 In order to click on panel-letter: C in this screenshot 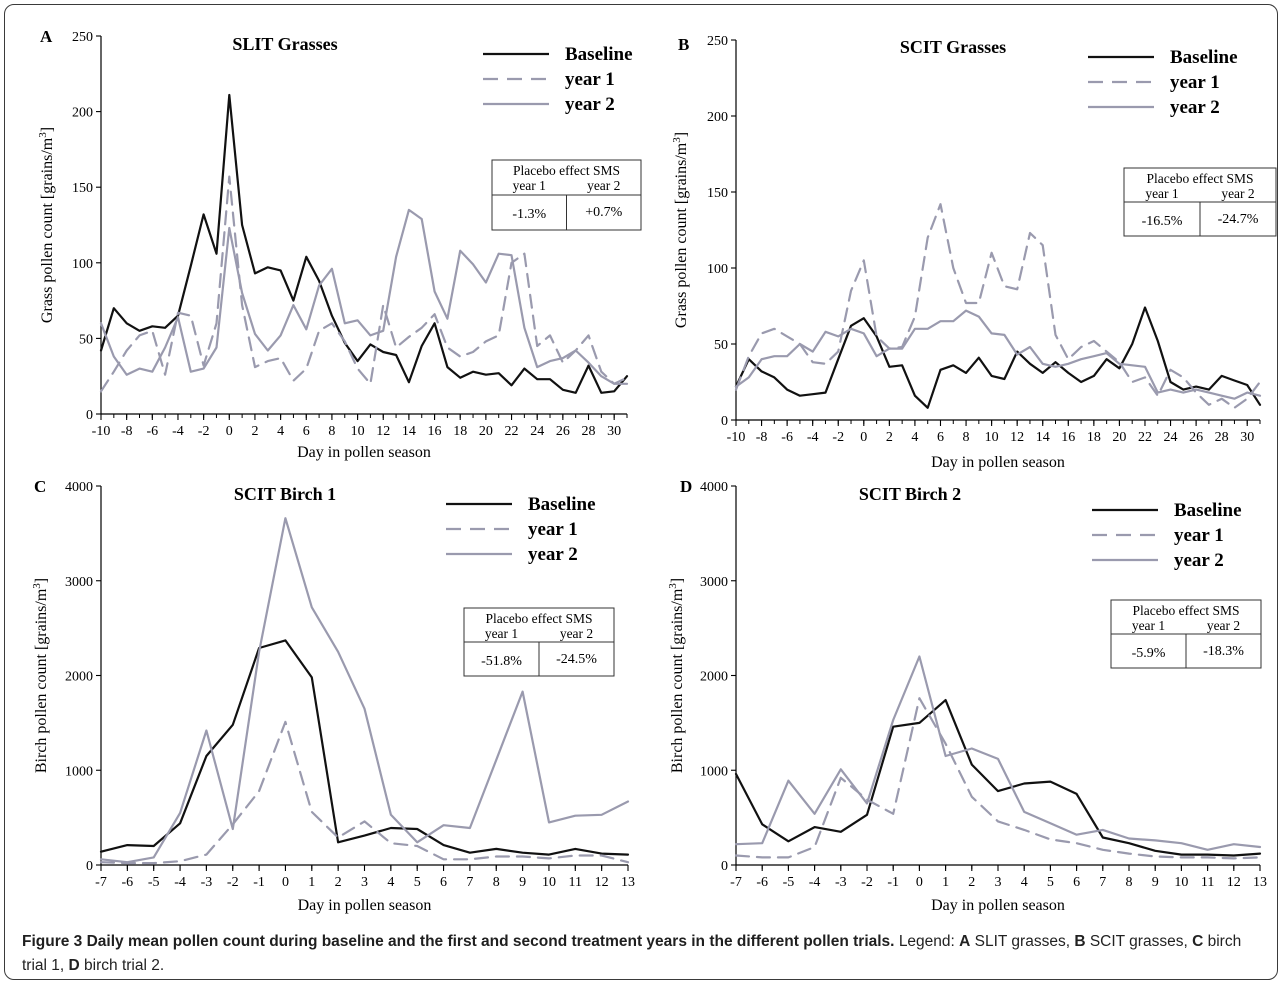, I will do `click(40, 486)`.